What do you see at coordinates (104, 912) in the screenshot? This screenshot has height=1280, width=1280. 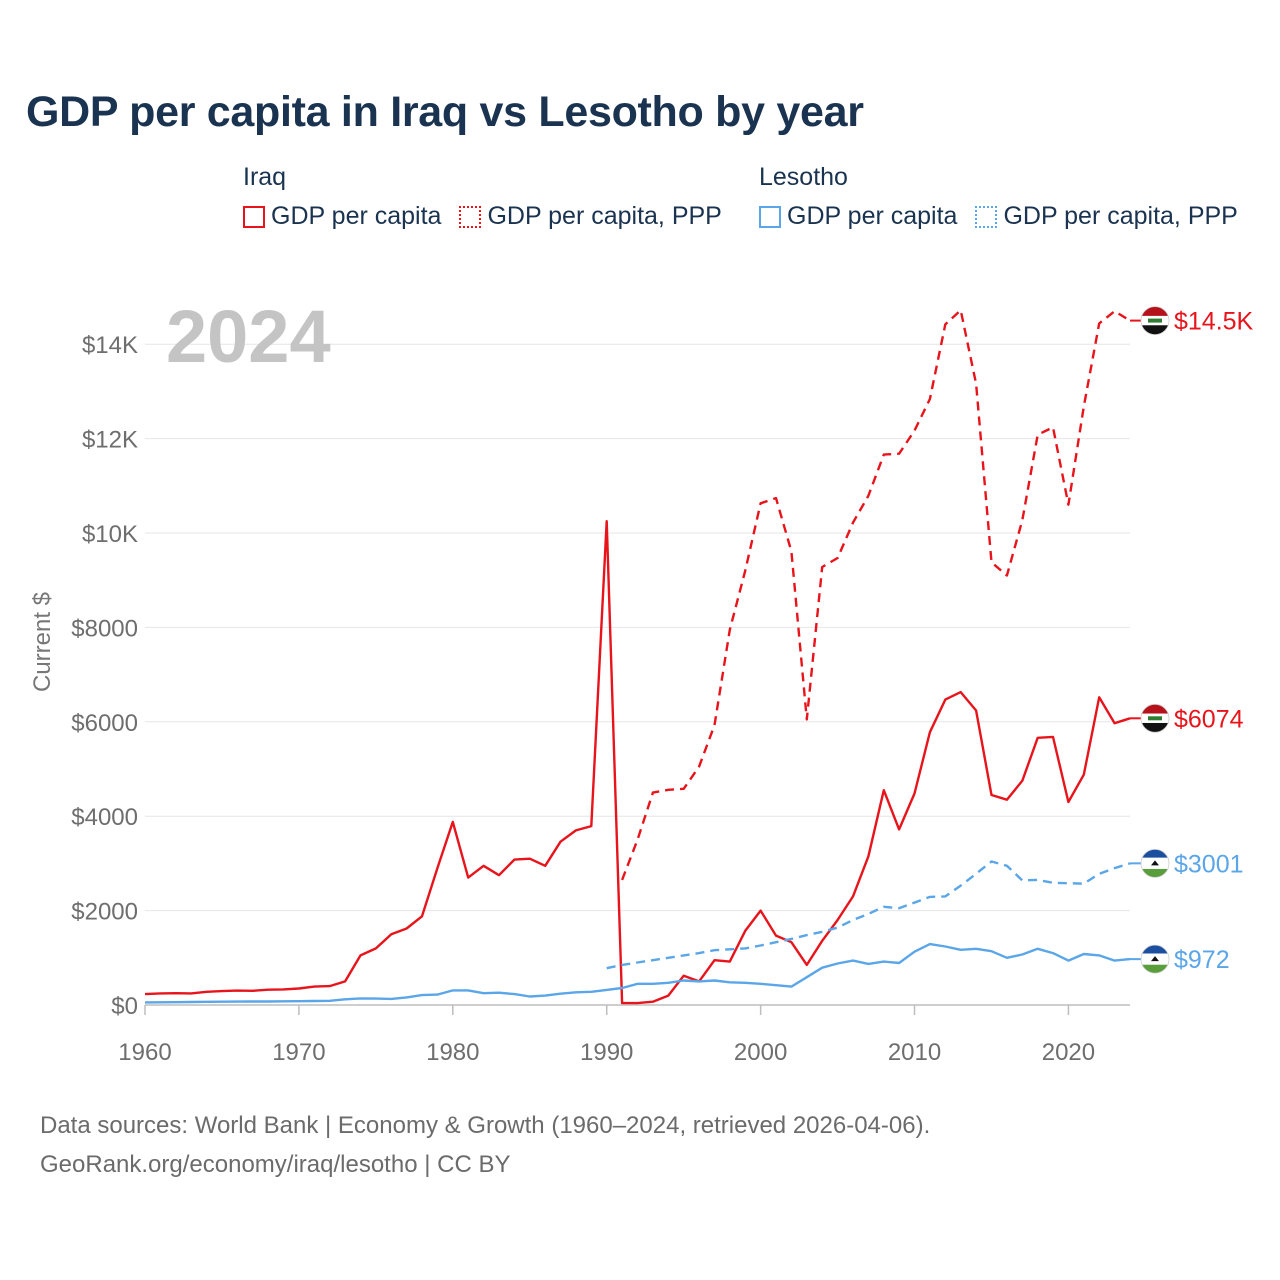 I see `y-tick-label: $2000` at bounding box center [104, 912].